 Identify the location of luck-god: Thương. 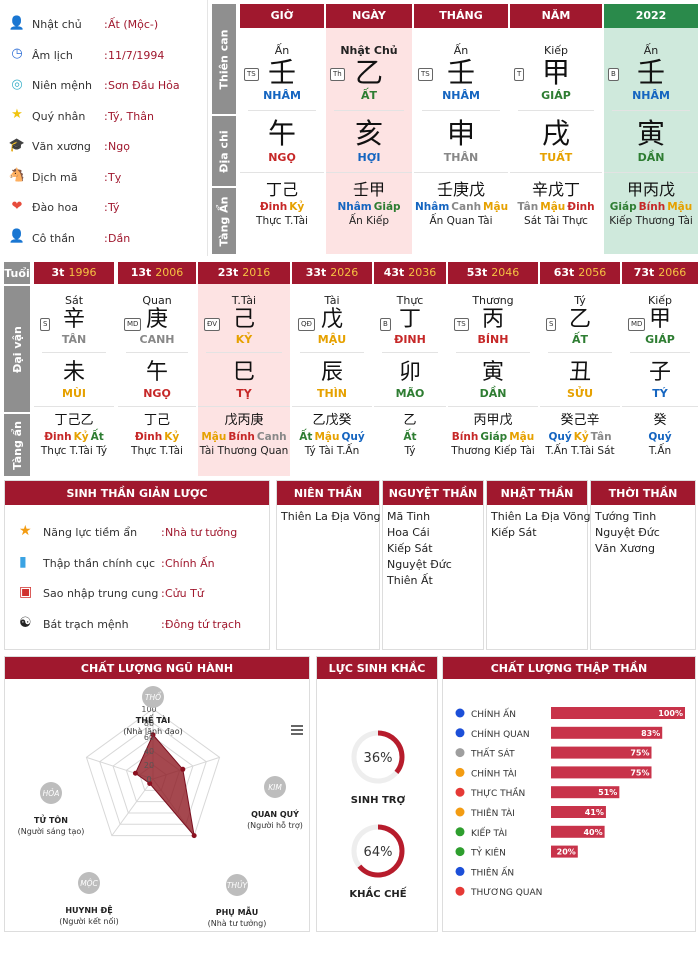
(493, 300).